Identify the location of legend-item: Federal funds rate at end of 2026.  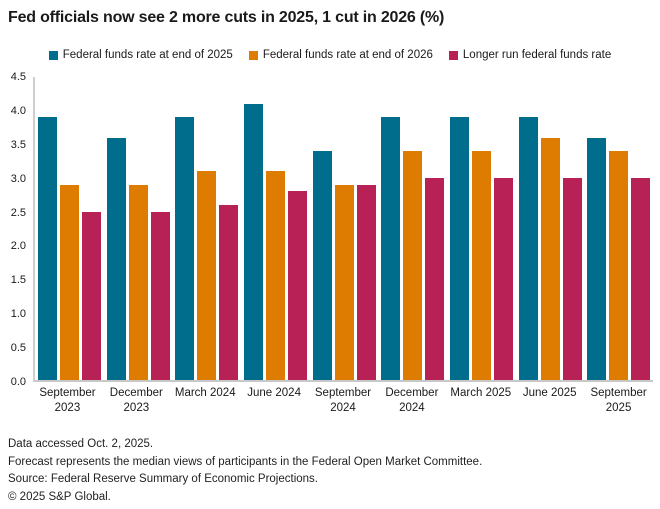
(340, 55).